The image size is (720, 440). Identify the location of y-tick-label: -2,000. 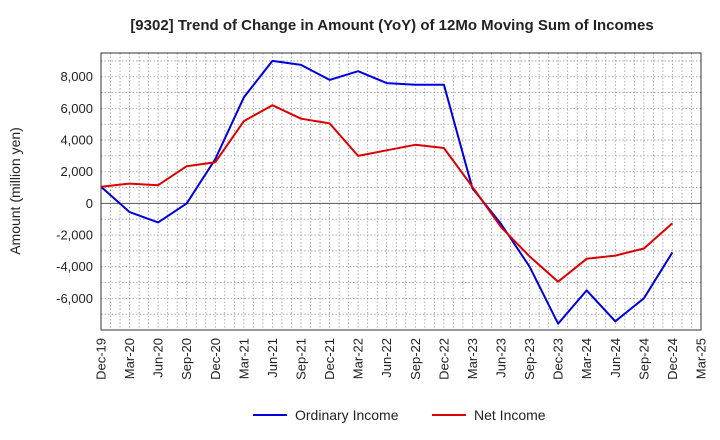
(74, 235).